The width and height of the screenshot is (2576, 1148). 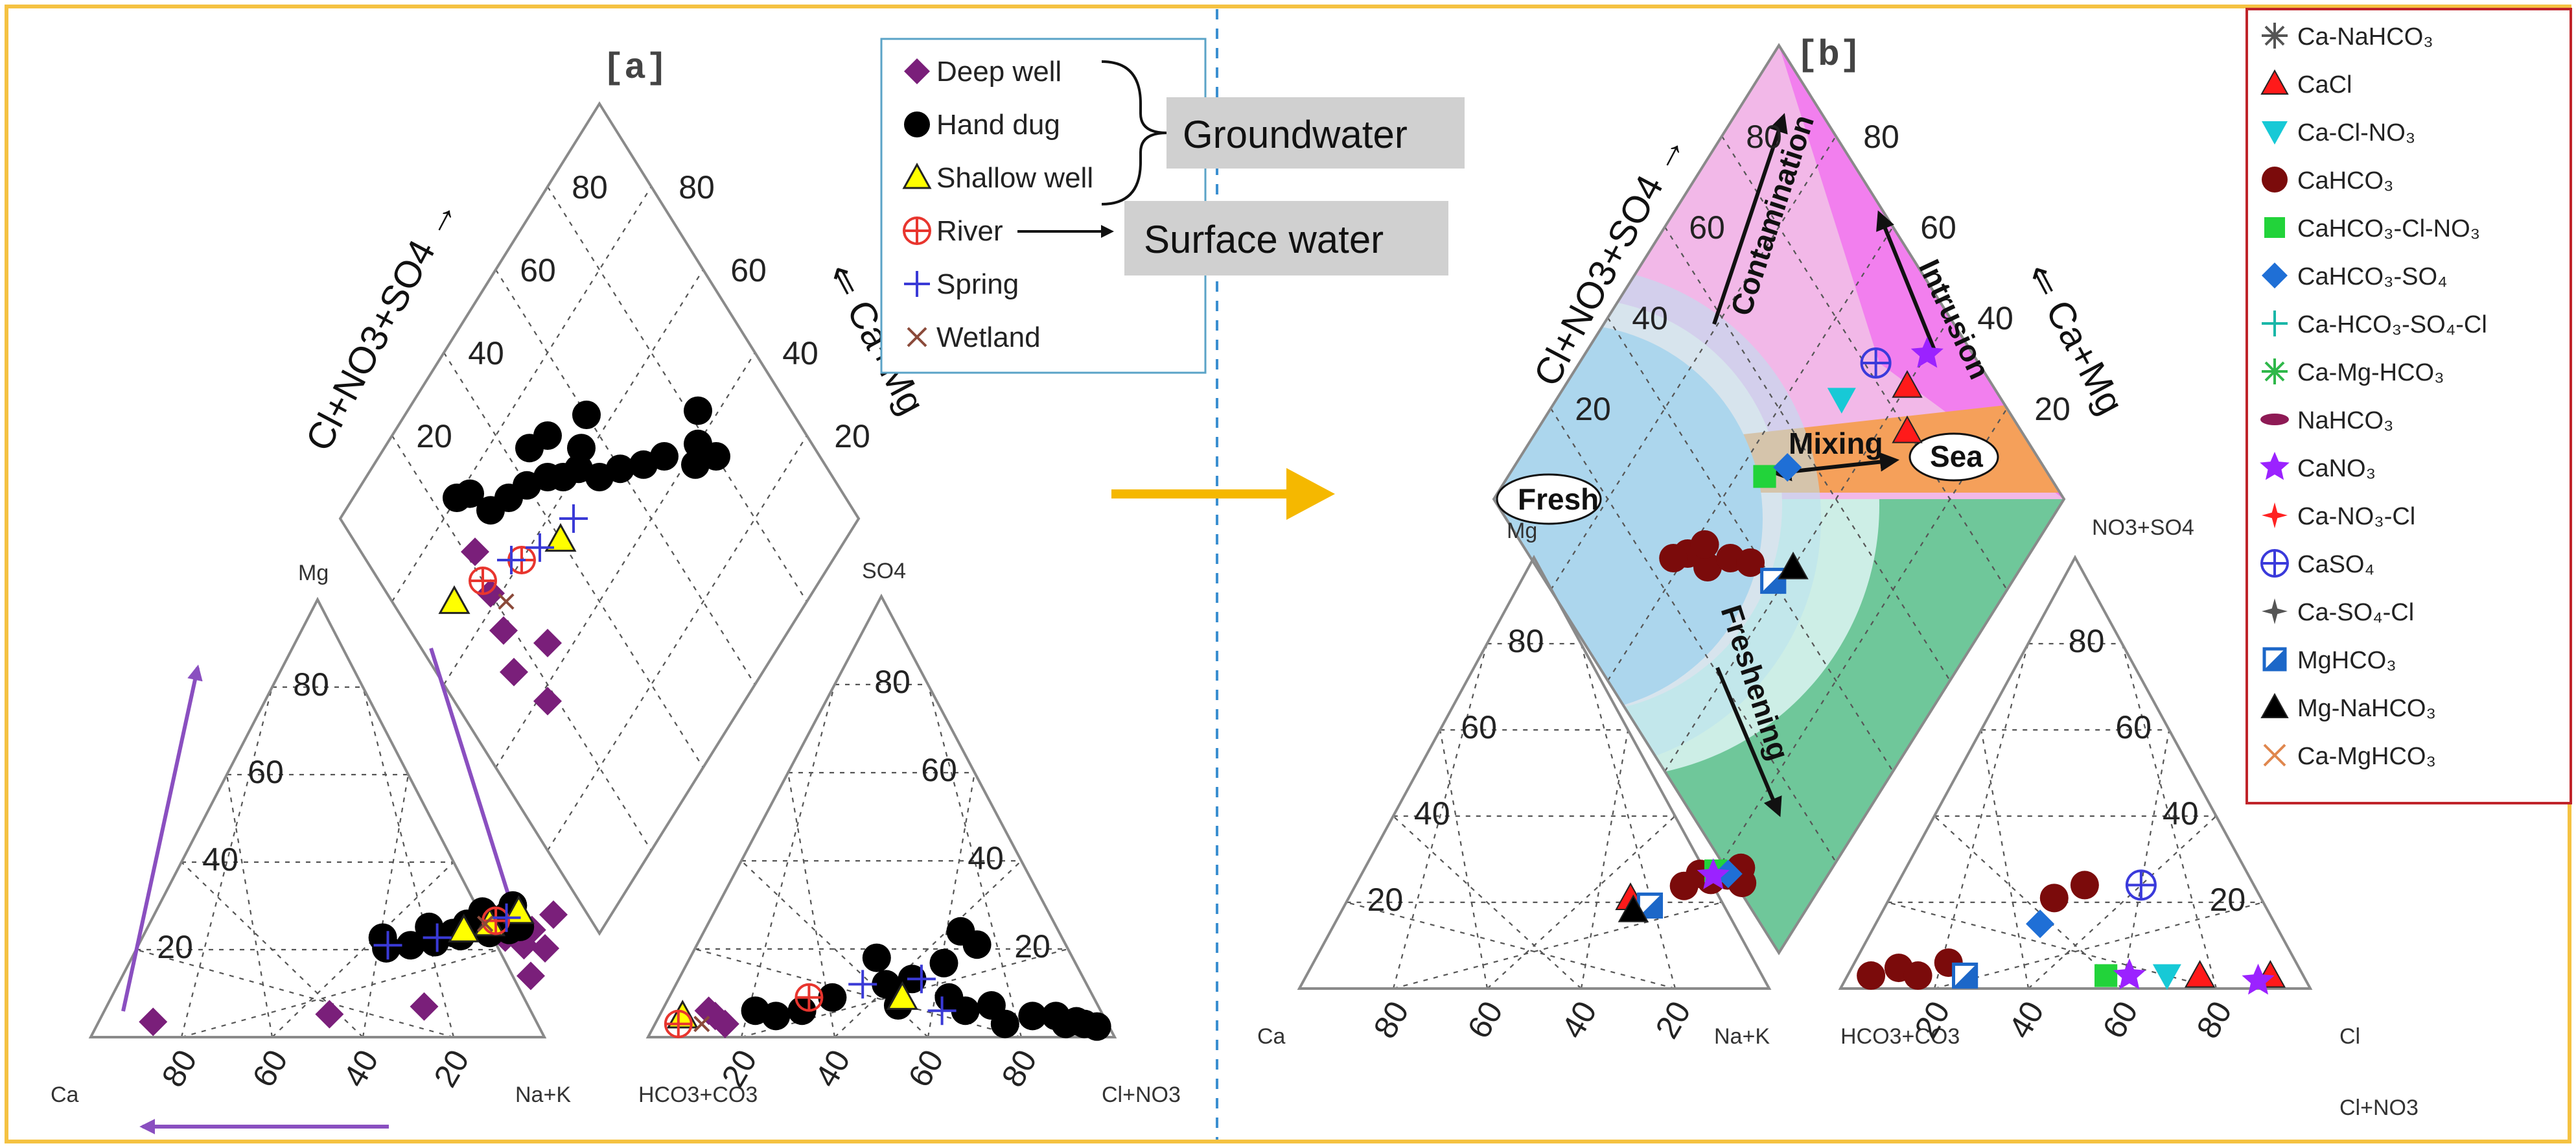 I want to click on facies-point-fill, so click(x=1773, y=580).